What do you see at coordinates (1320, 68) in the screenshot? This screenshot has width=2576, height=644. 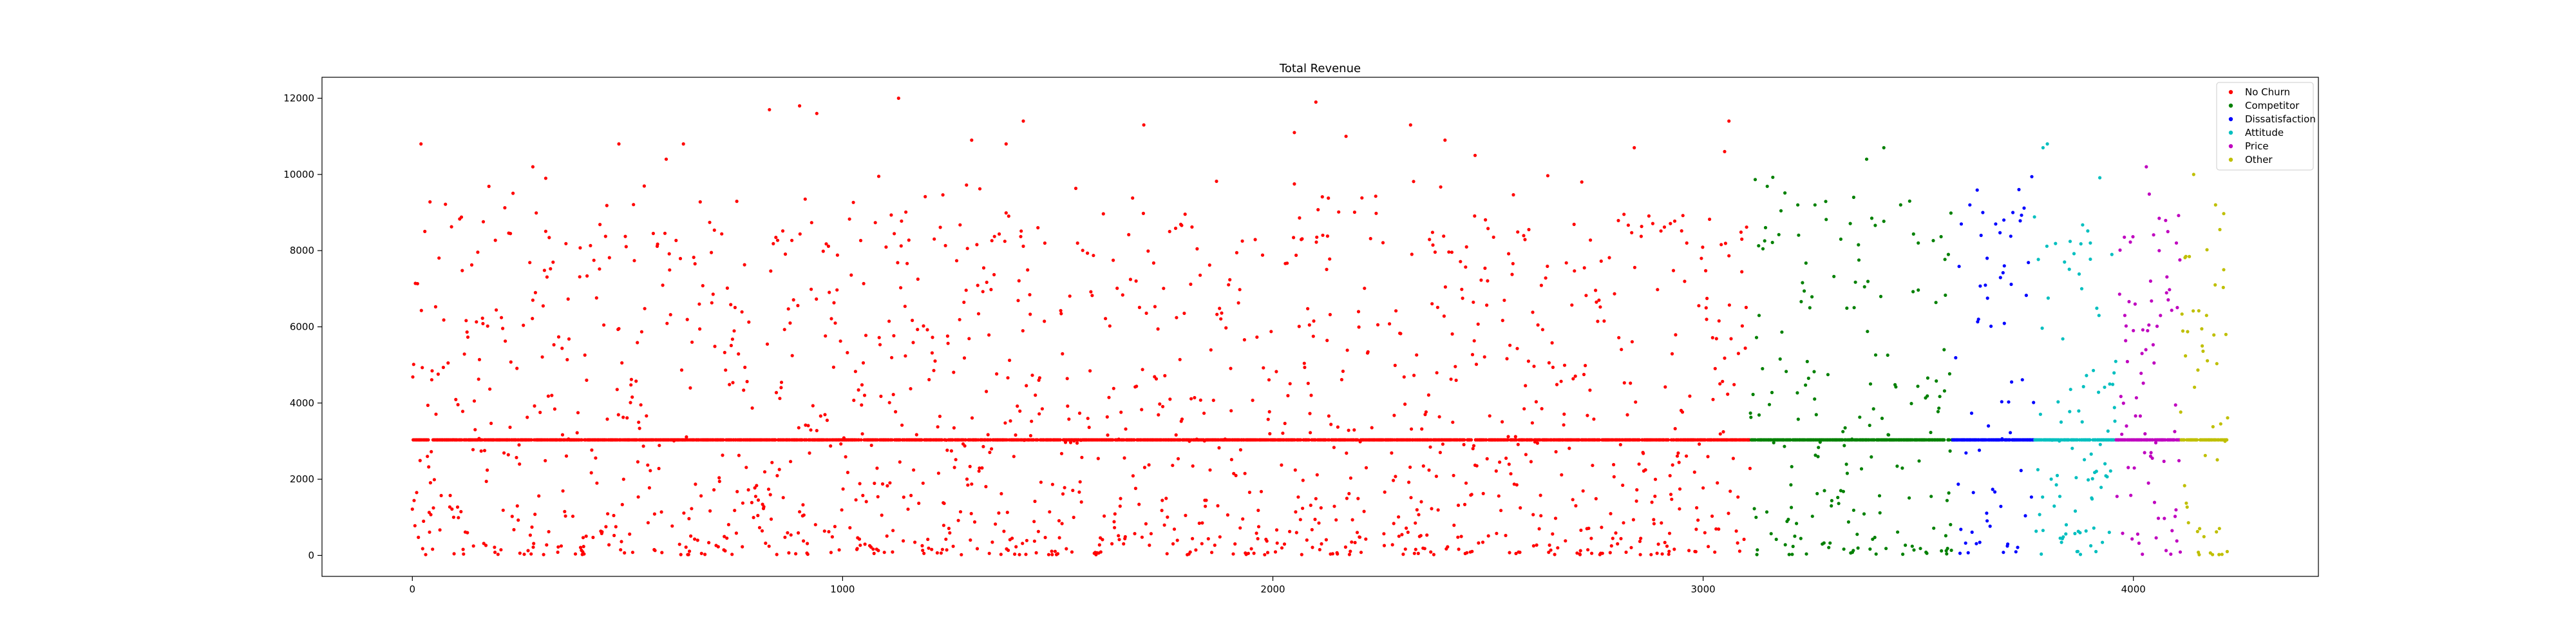 I see `chart-title: Total Revenue` at bounding box center [1320, 68].